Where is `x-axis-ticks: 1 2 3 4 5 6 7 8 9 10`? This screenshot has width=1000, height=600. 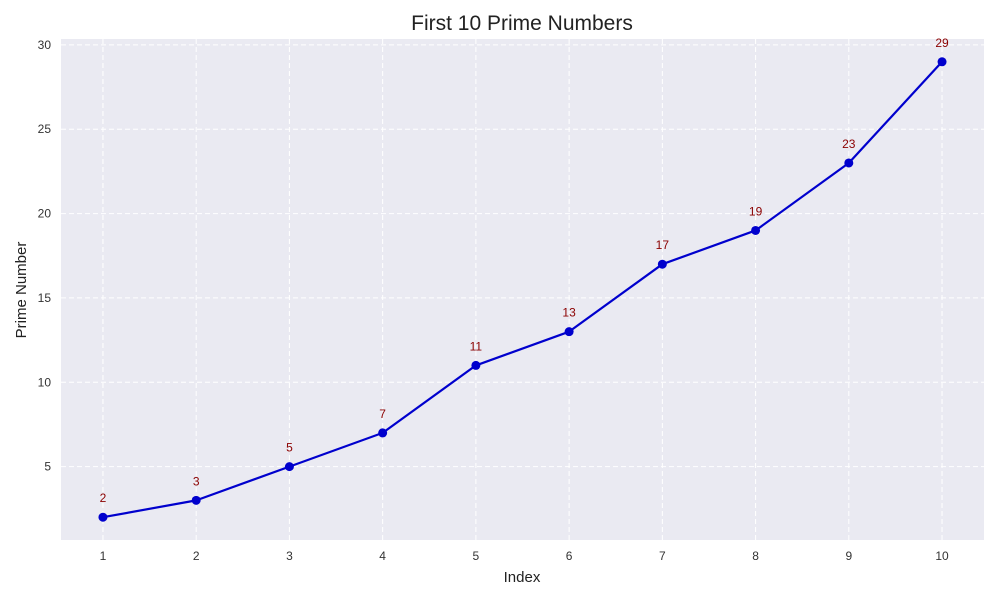 x-axis-ticks: 1 2 3 4 5 6 7 8 9 10 is located at coordinates (524, 556).